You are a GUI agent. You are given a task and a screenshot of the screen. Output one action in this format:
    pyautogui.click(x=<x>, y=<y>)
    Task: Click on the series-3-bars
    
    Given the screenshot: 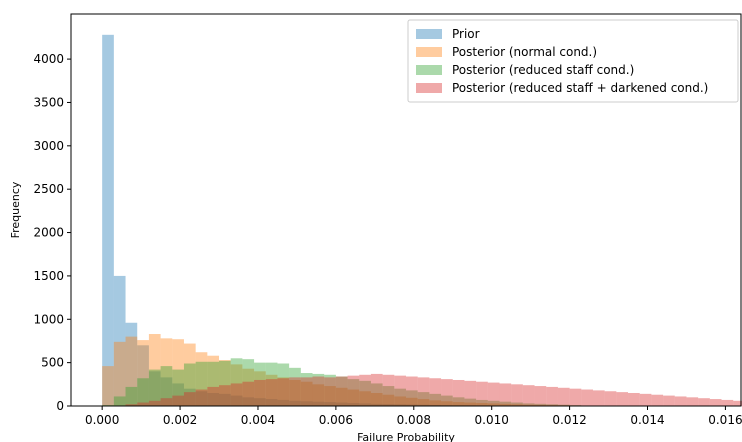 What is the action you would take?
    pyautogui.click(x=342, y=382)
    